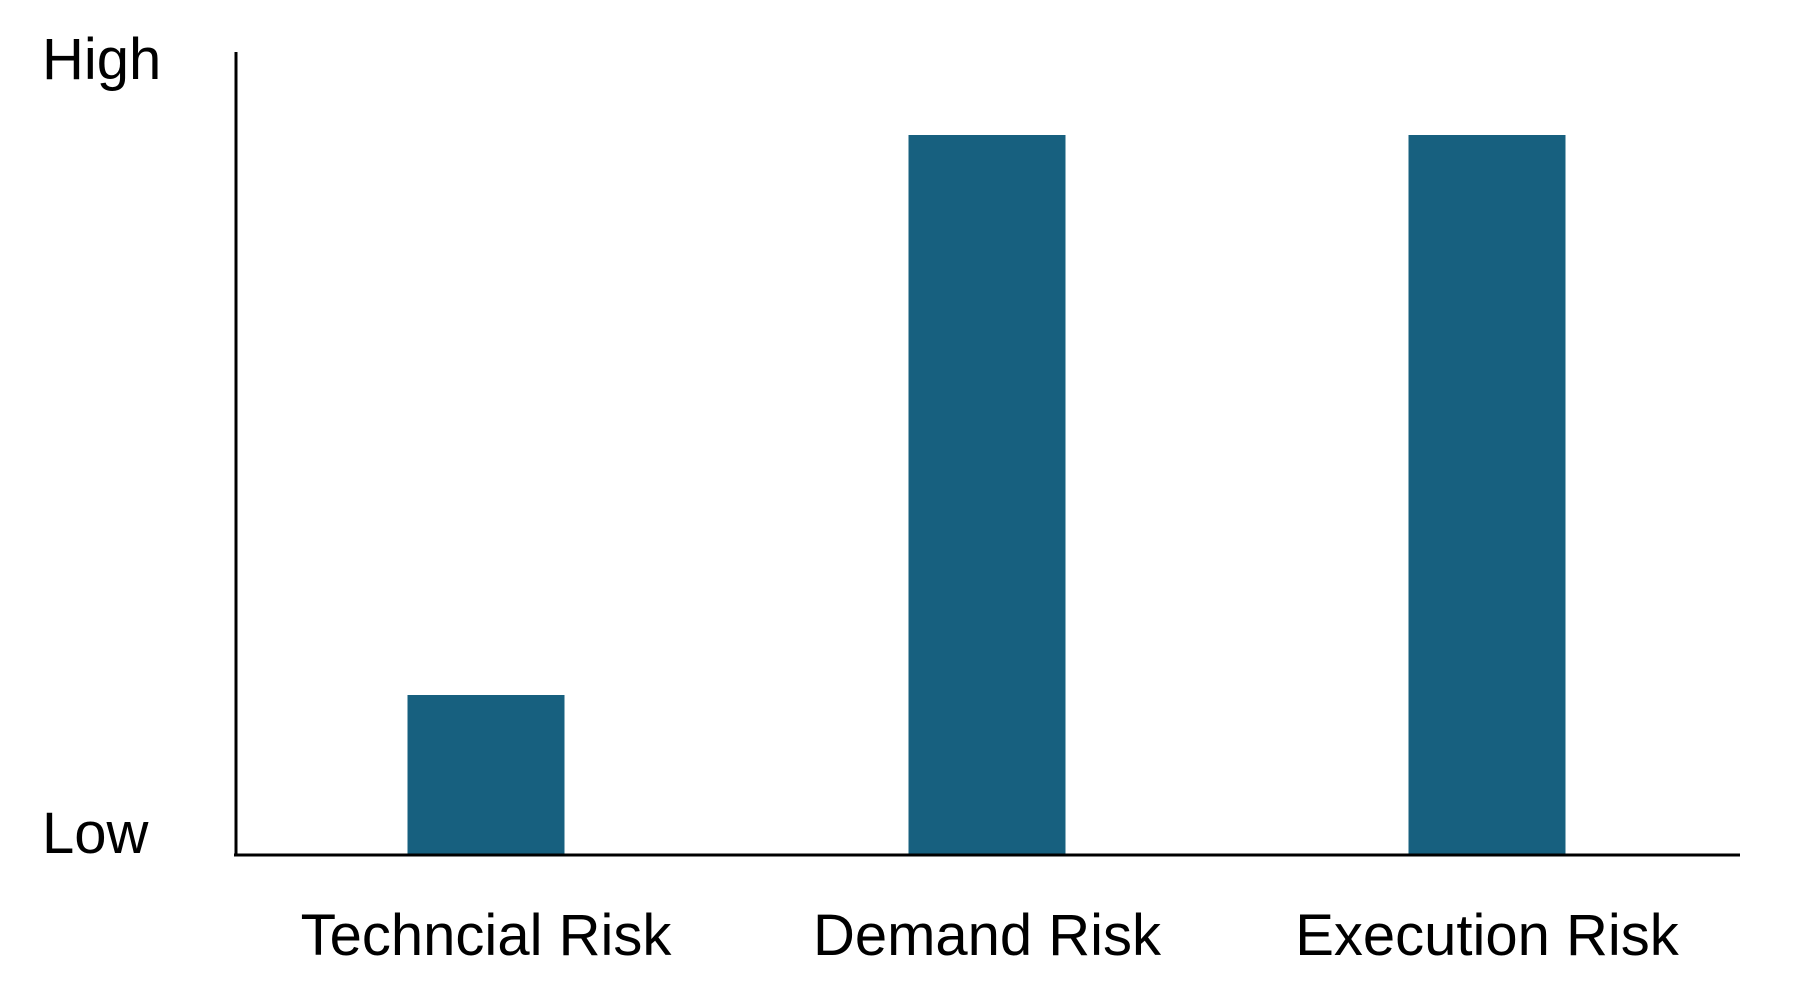  What do you see at coordinates (486, 775) in the screenshot?
I see `bar-techncial-risk` at bounding box center [486, 775].